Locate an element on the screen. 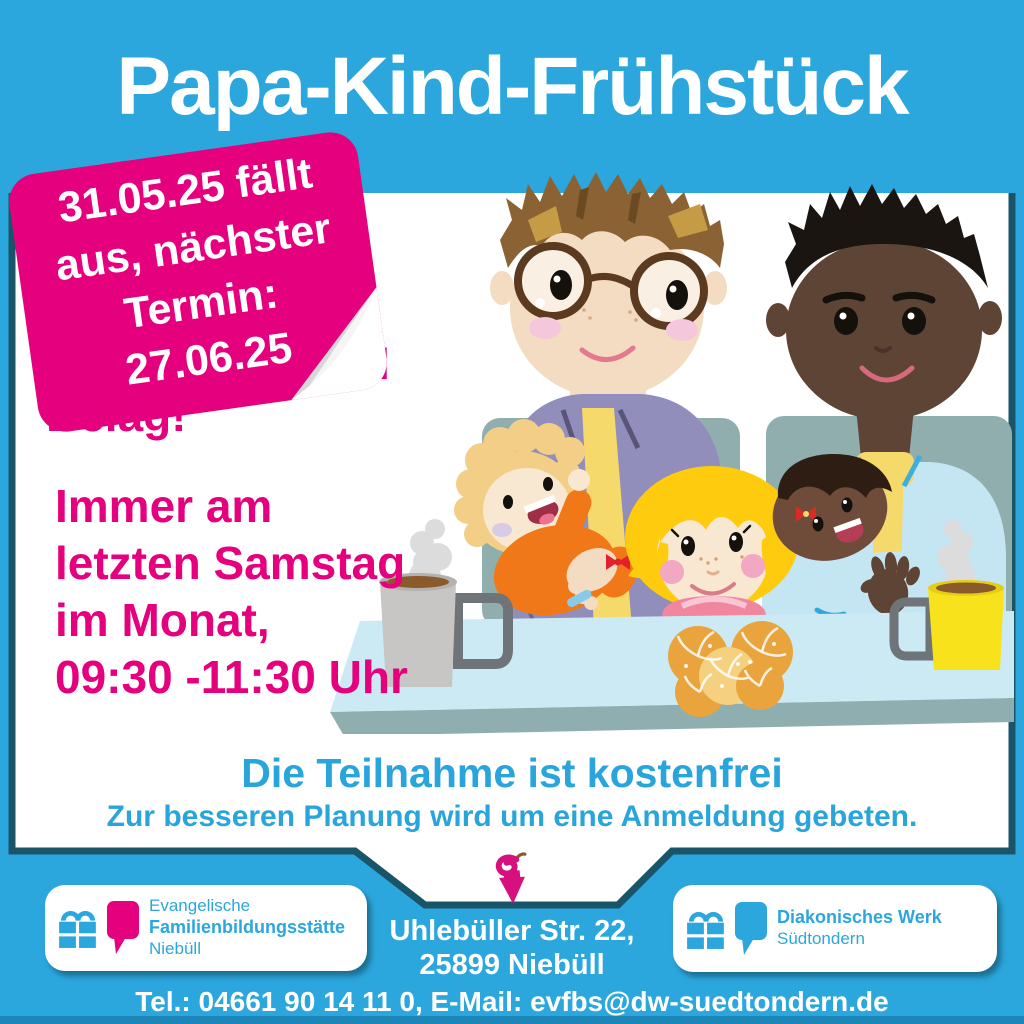 Image resolution: width=1024 pixels, height=1024 pixels. address-block: Uhlebüller Str. 22, 25899 Niebüll is located at coordinates (512, 948).